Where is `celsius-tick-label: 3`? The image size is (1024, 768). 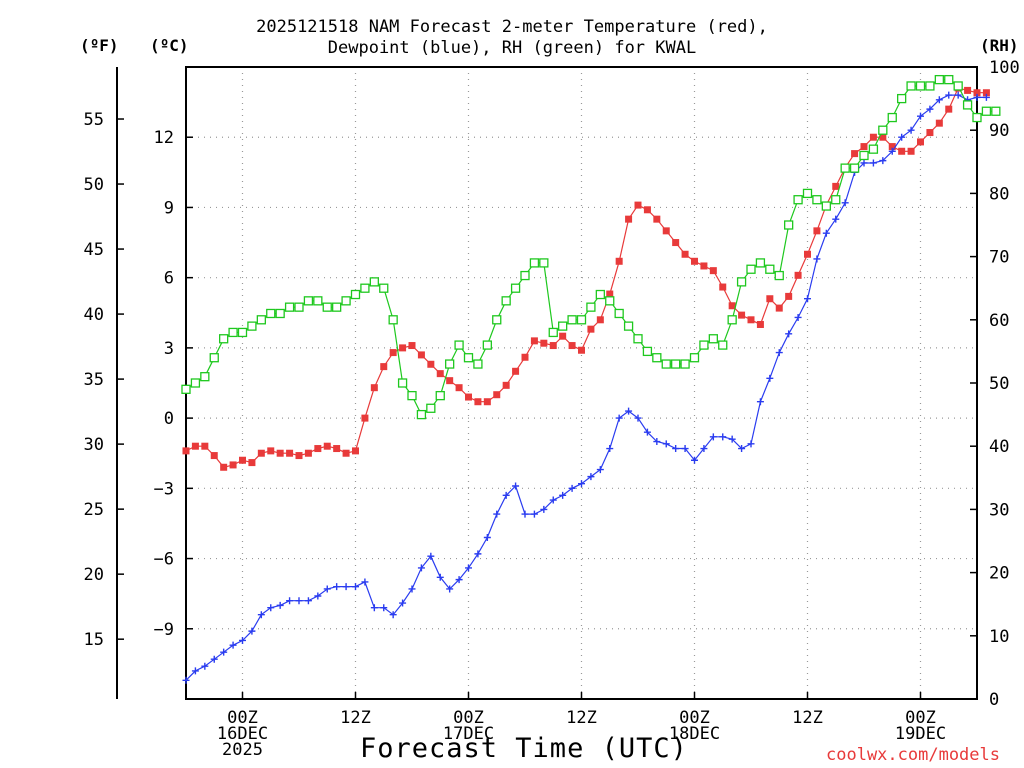
celsius-tick-label: 3 is located at coordinates (169, 349).